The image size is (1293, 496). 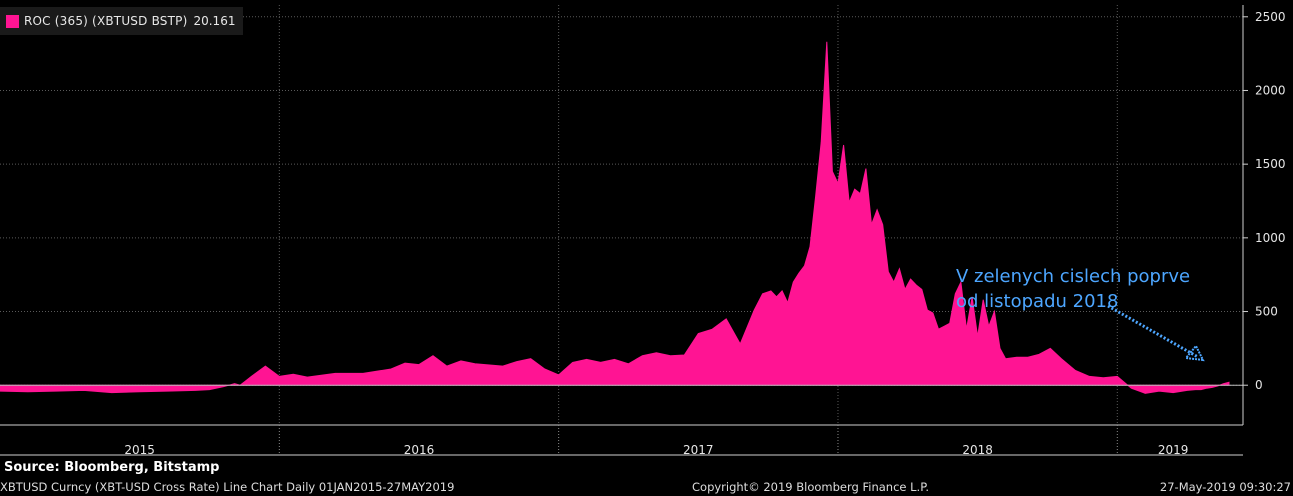 What do you see at coordinates (12, 21) in the screenshot?
I see `legend-swatch` at bounding box center [12, 21].